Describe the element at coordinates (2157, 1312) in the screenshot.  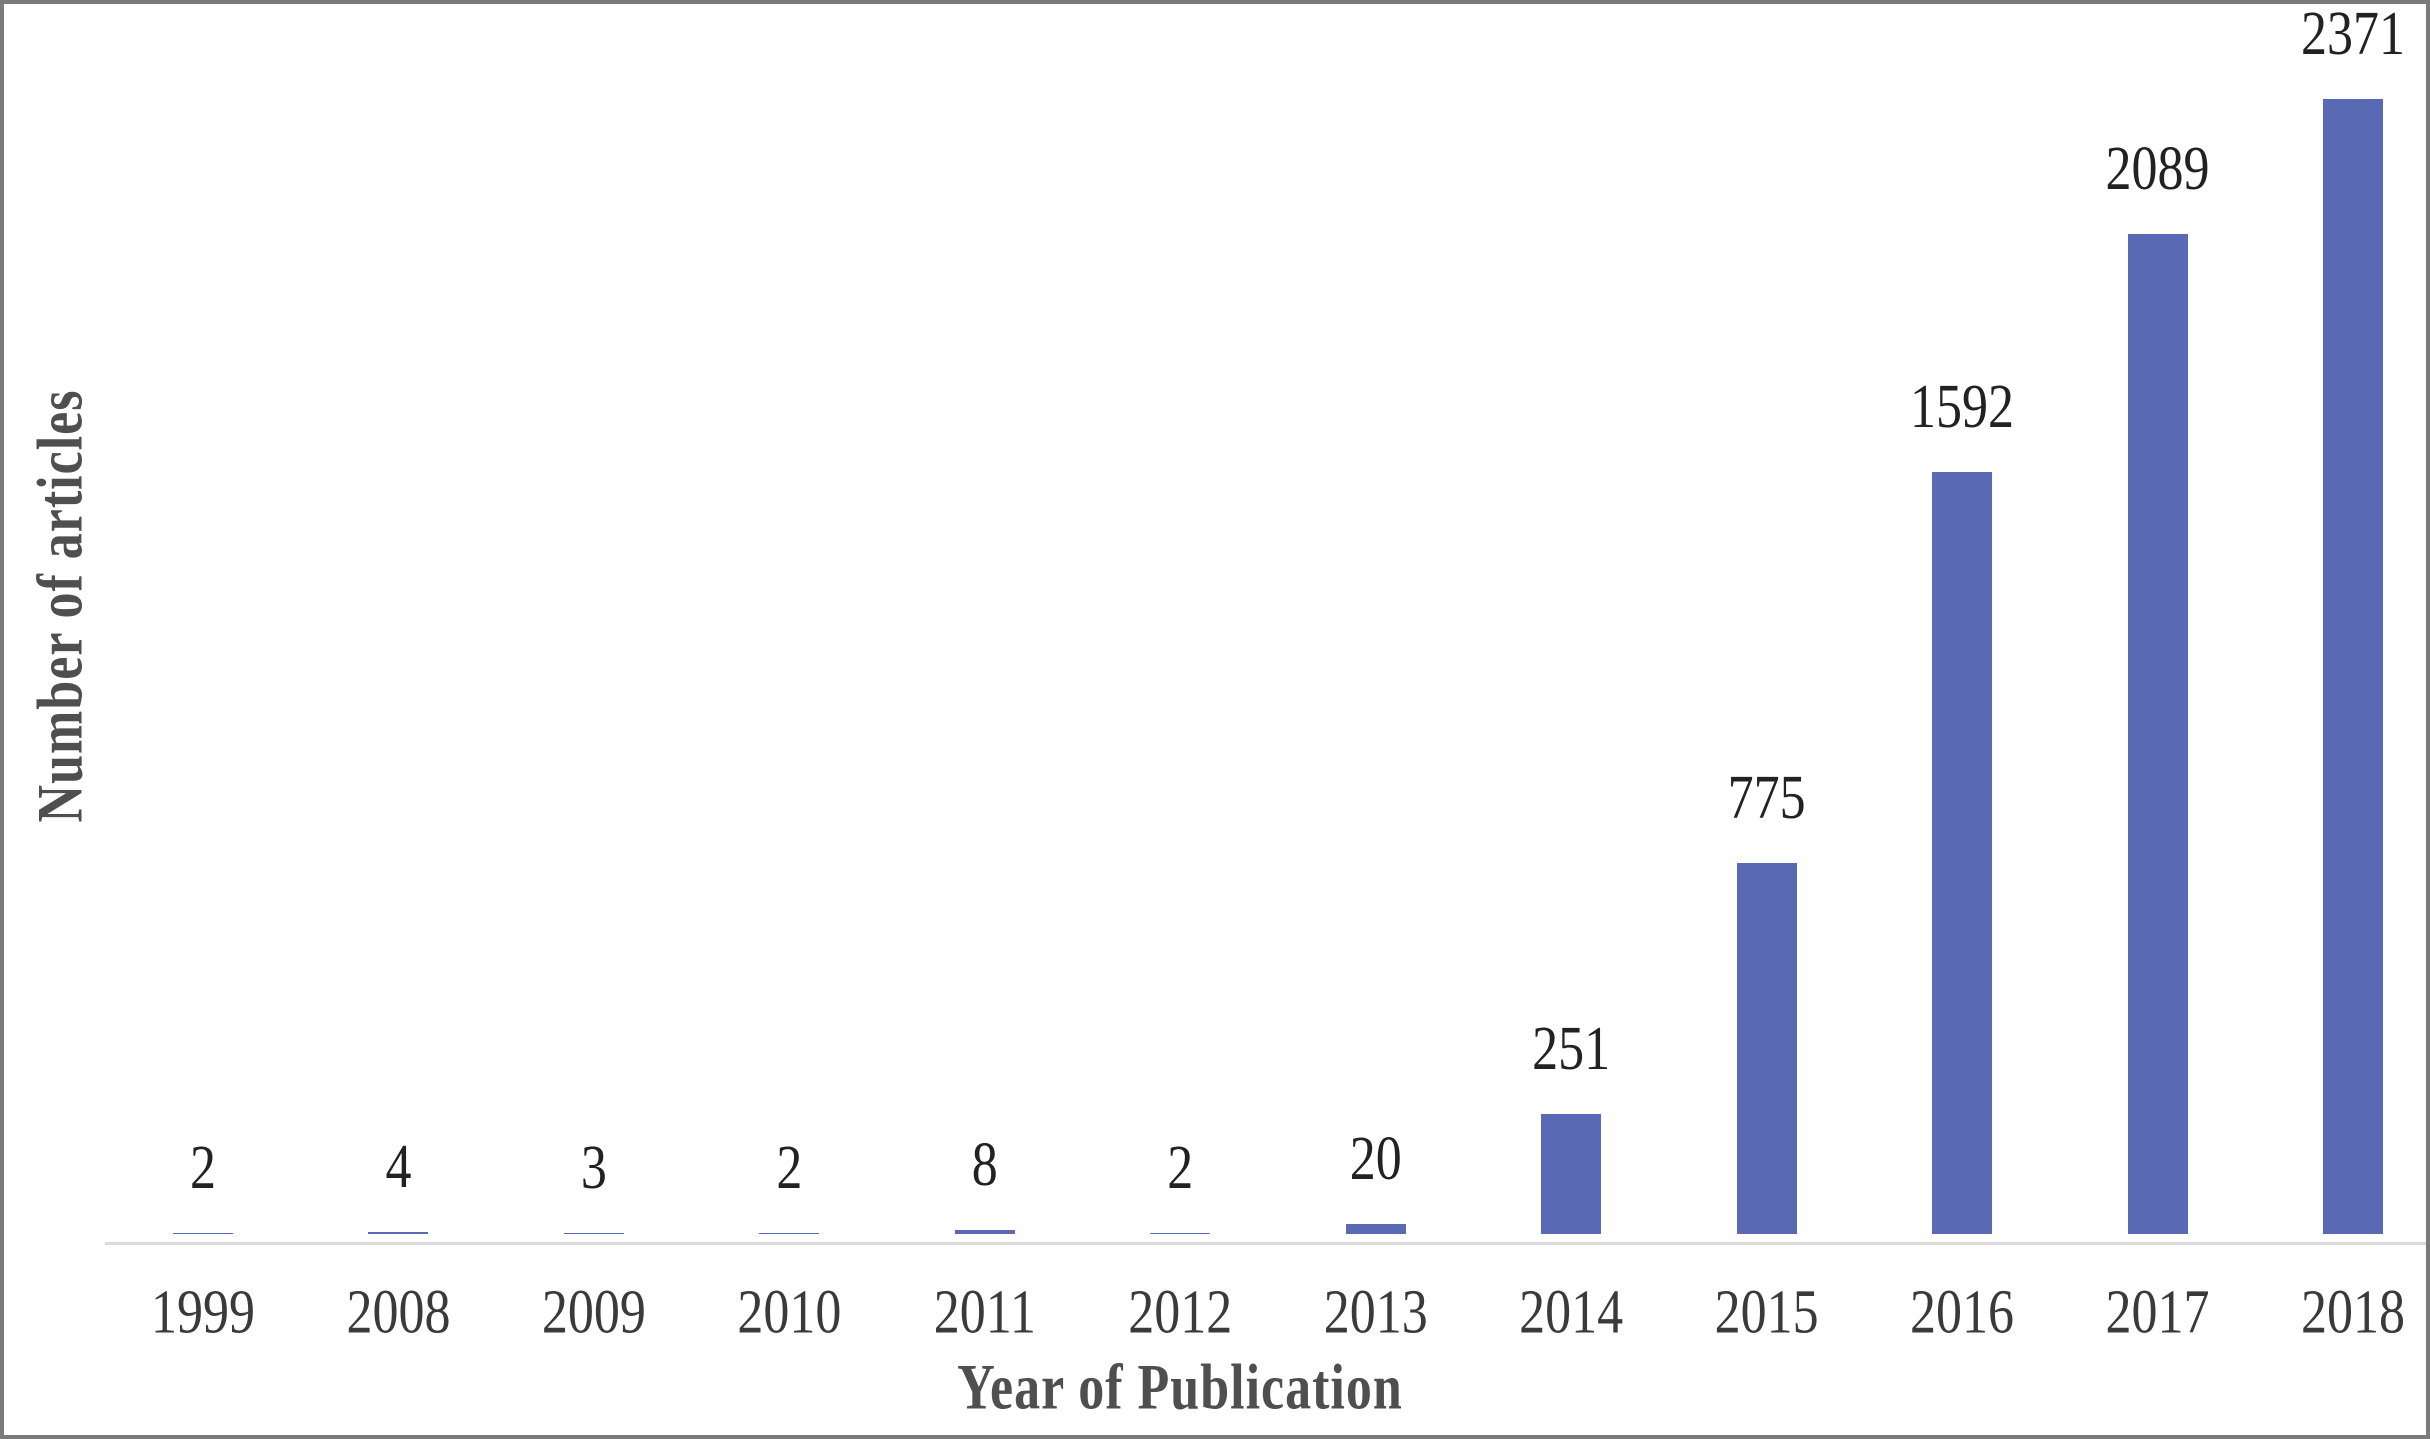
I see `x-tick-label-2017: 2017` at that location.